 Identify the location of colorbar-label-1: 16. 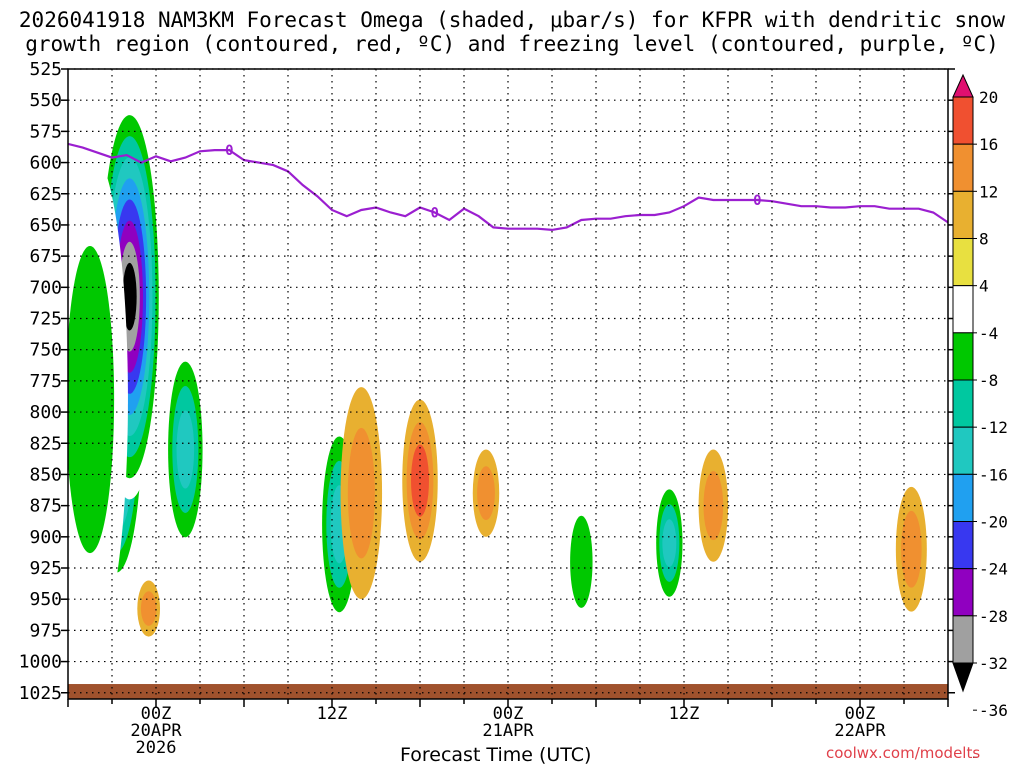
(988, 144).